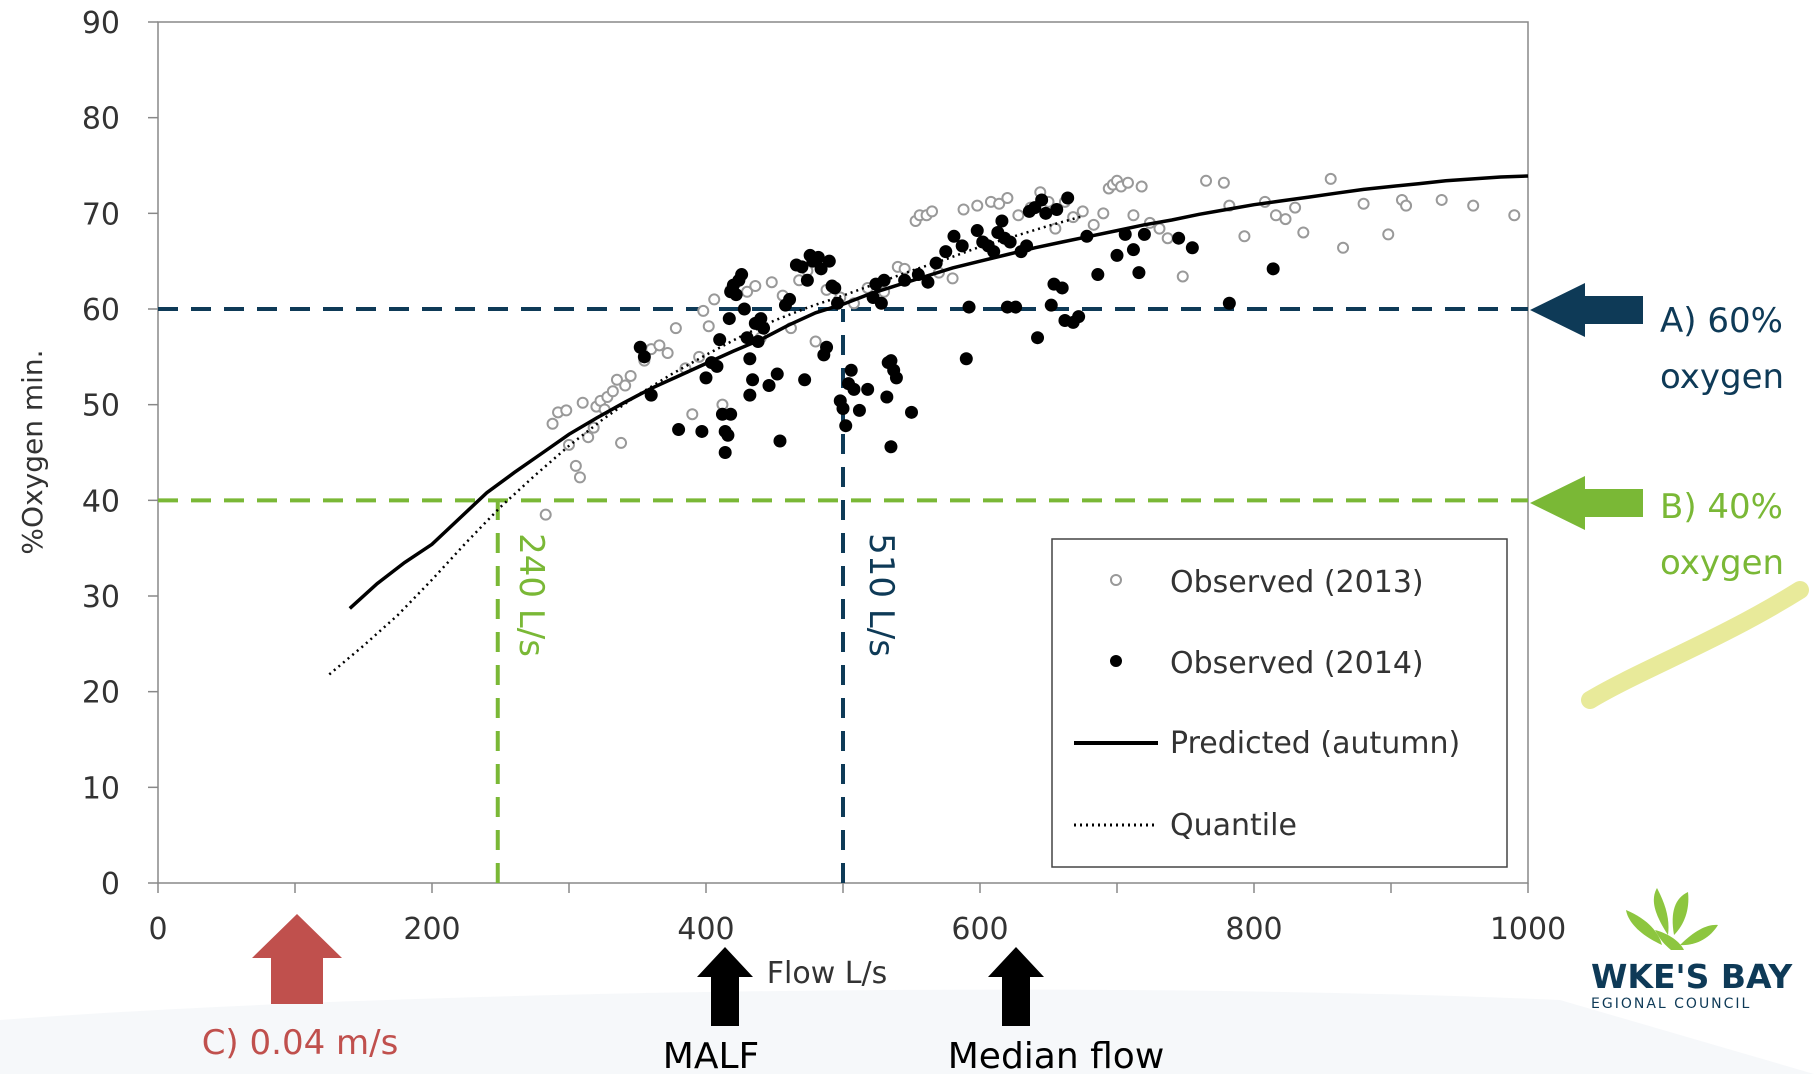 This screenshot has height=1074, width=1814. I want to click on annotation-a: A) 60% oxygen, so click(1657, 340).